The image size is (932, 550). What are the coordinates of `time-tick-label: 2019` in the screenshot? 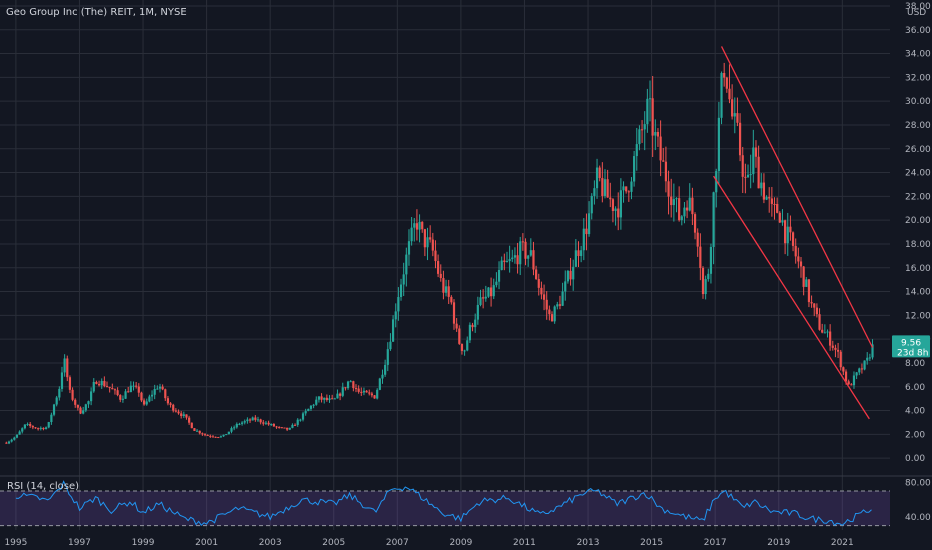 It's located at (778, 543).